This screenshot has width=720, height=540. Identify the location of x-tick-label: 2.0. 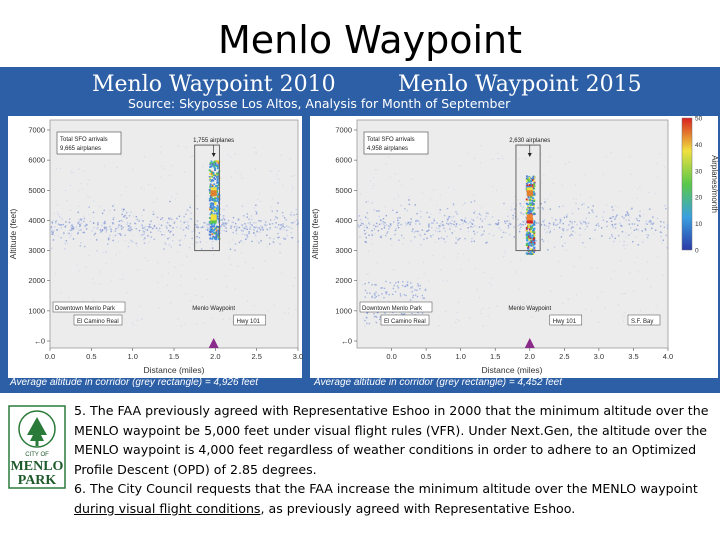
(215, 356).